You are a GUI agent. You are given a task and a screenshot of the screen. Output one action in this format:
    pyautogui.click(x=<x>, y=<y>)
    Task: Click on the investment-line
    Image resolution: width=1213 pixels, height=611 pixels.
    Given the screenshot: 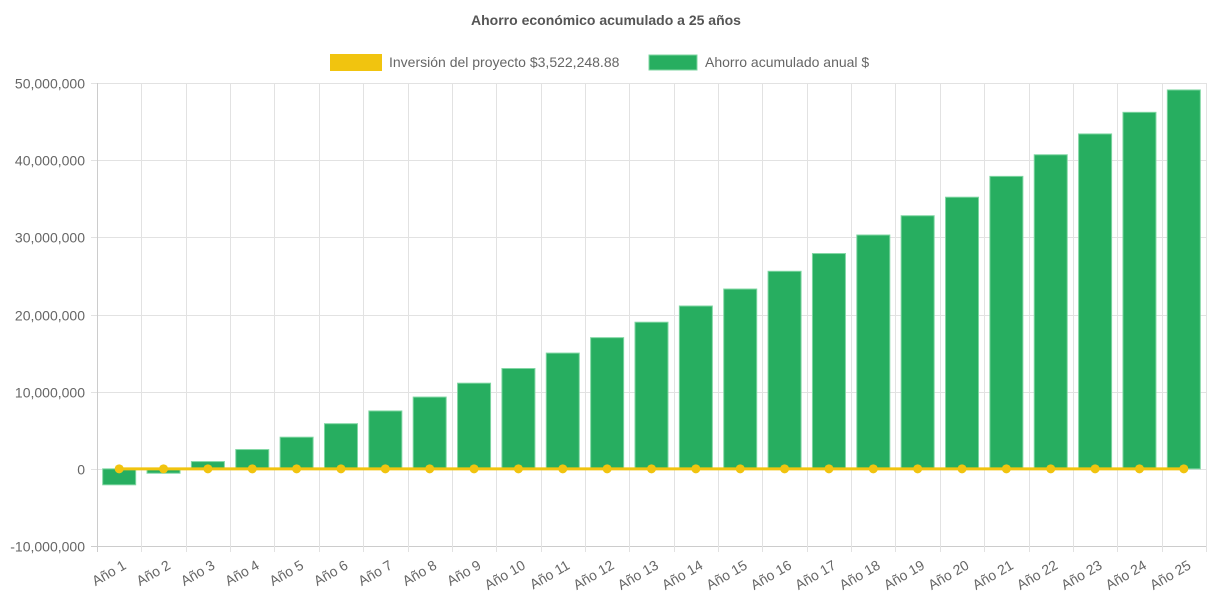 What is the action you would take?
    pyautogui.click(x=651, y=469)
    